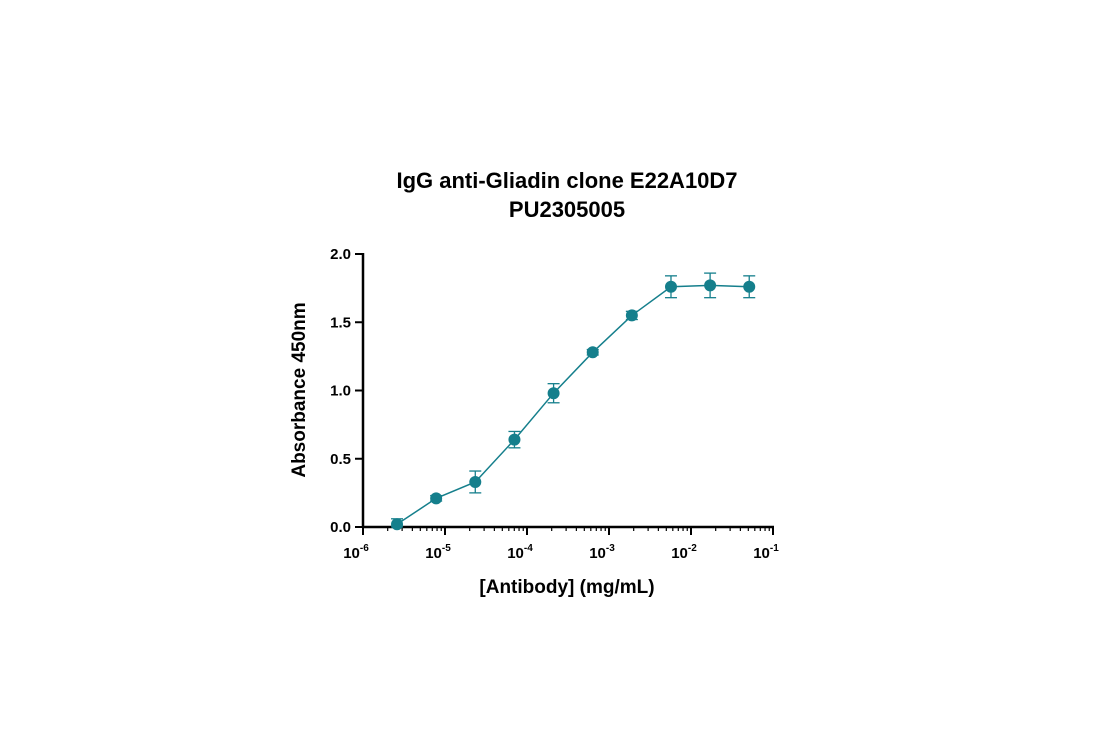 The width and height of the screenshot is (1094, 743). I want to click on series-line, so click(573, 404).